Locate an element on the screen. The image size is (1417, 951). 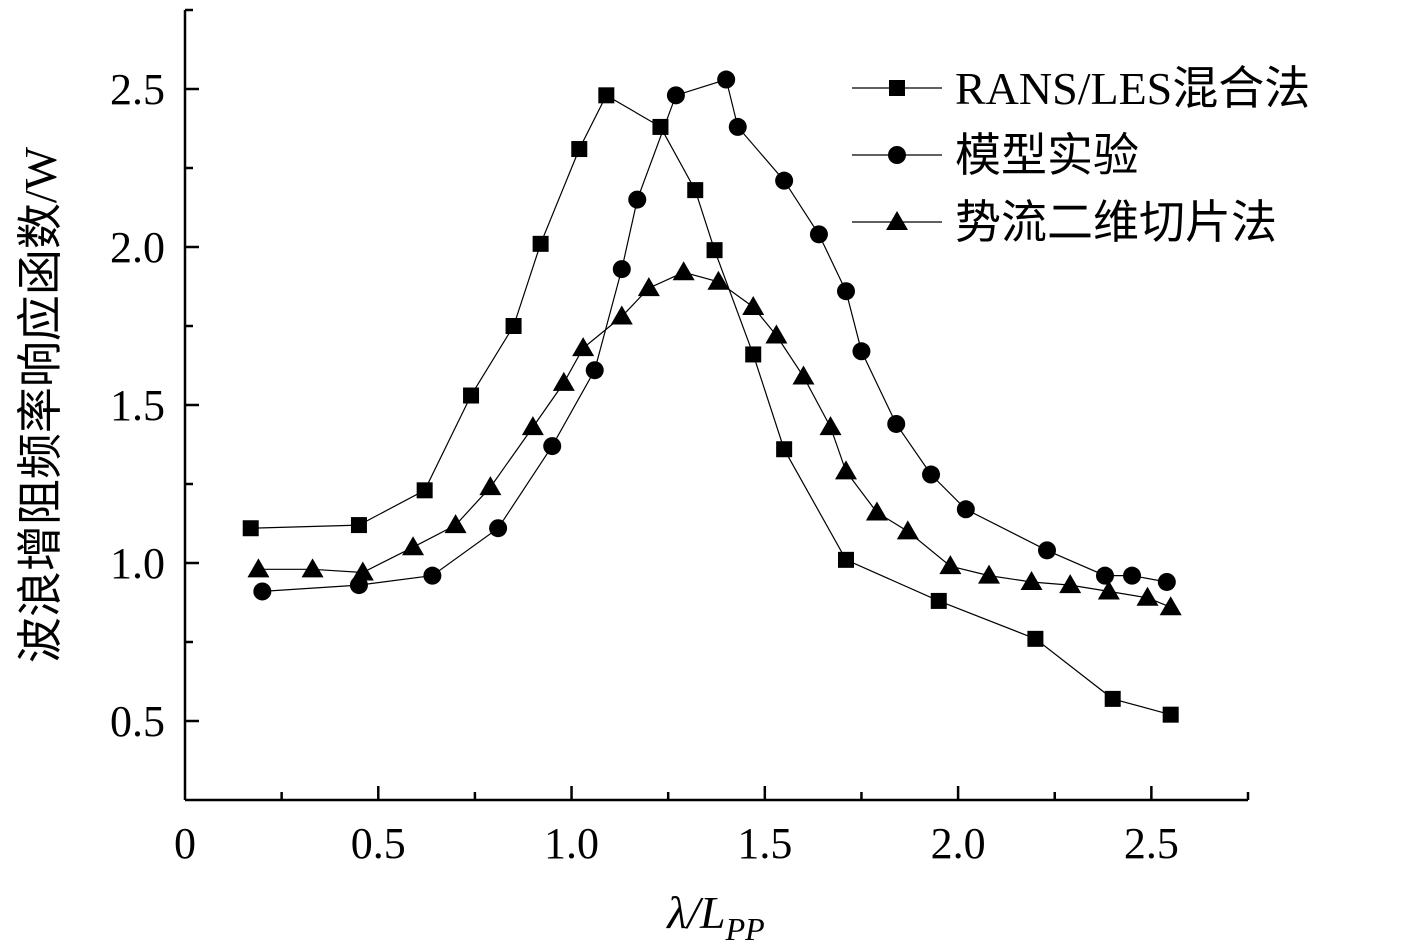
legend-label: RANS/LES混合法 is located at coordinates (1132, 88).